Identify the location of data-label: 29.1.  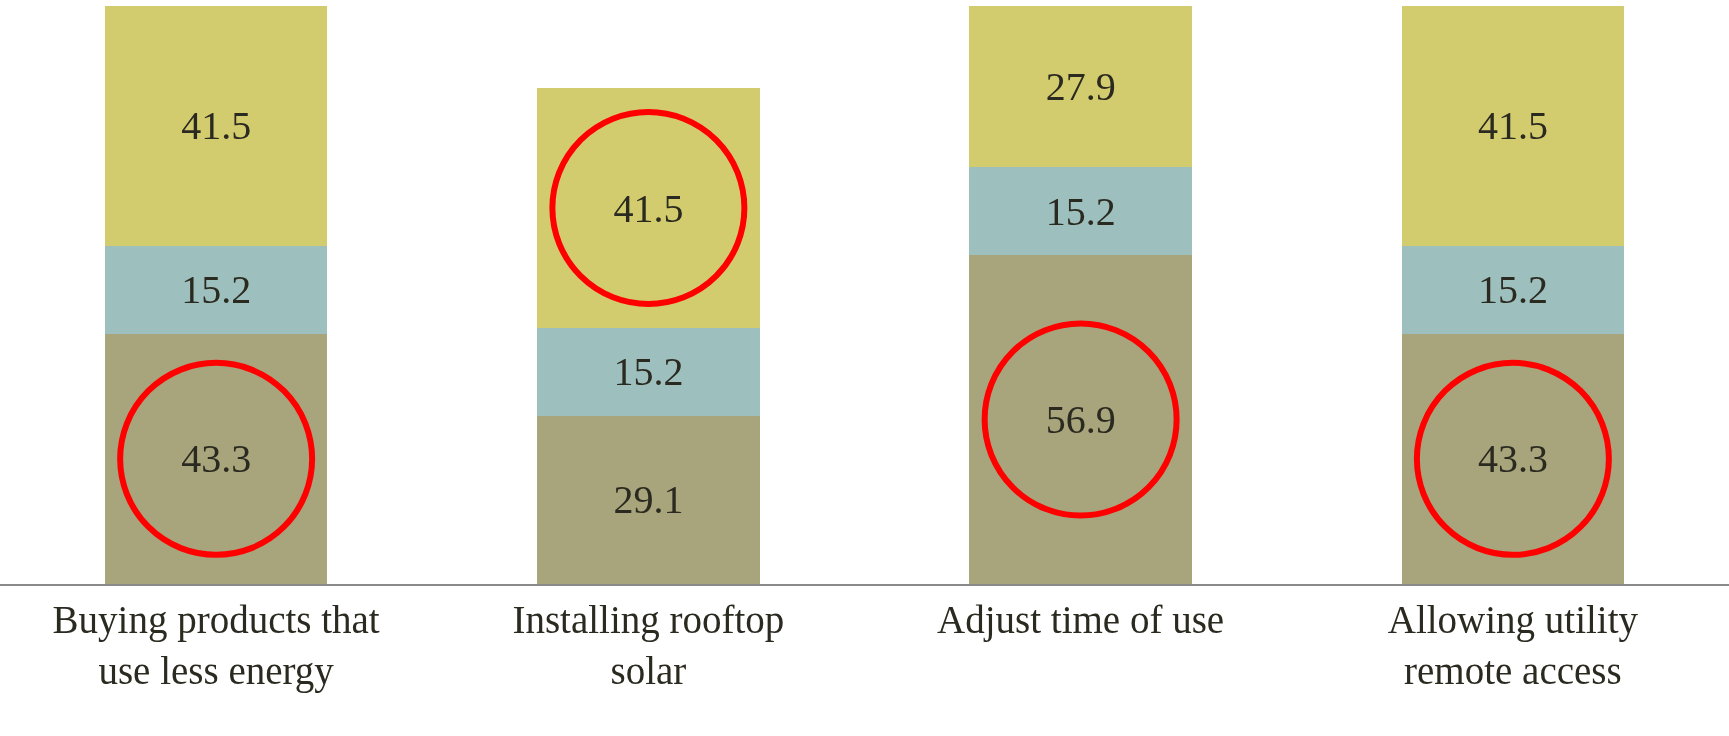
(648, 500).